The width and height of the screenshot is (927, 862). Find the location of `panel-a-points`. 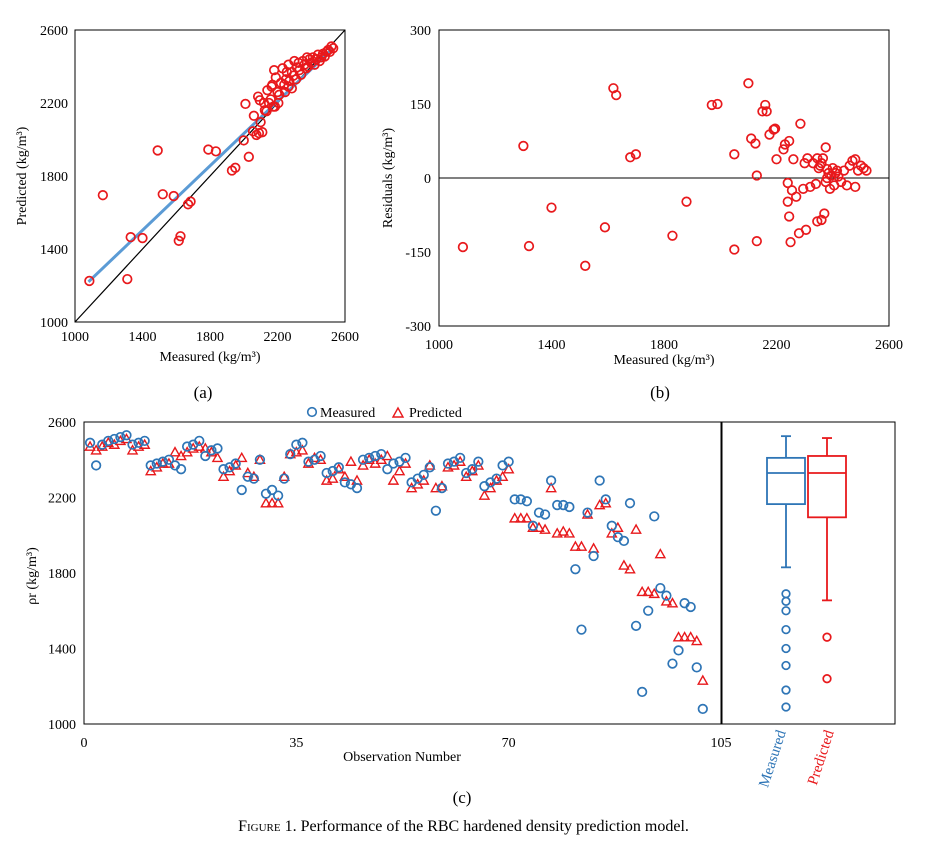

panel-a-points is located at coordinates (211, 164).